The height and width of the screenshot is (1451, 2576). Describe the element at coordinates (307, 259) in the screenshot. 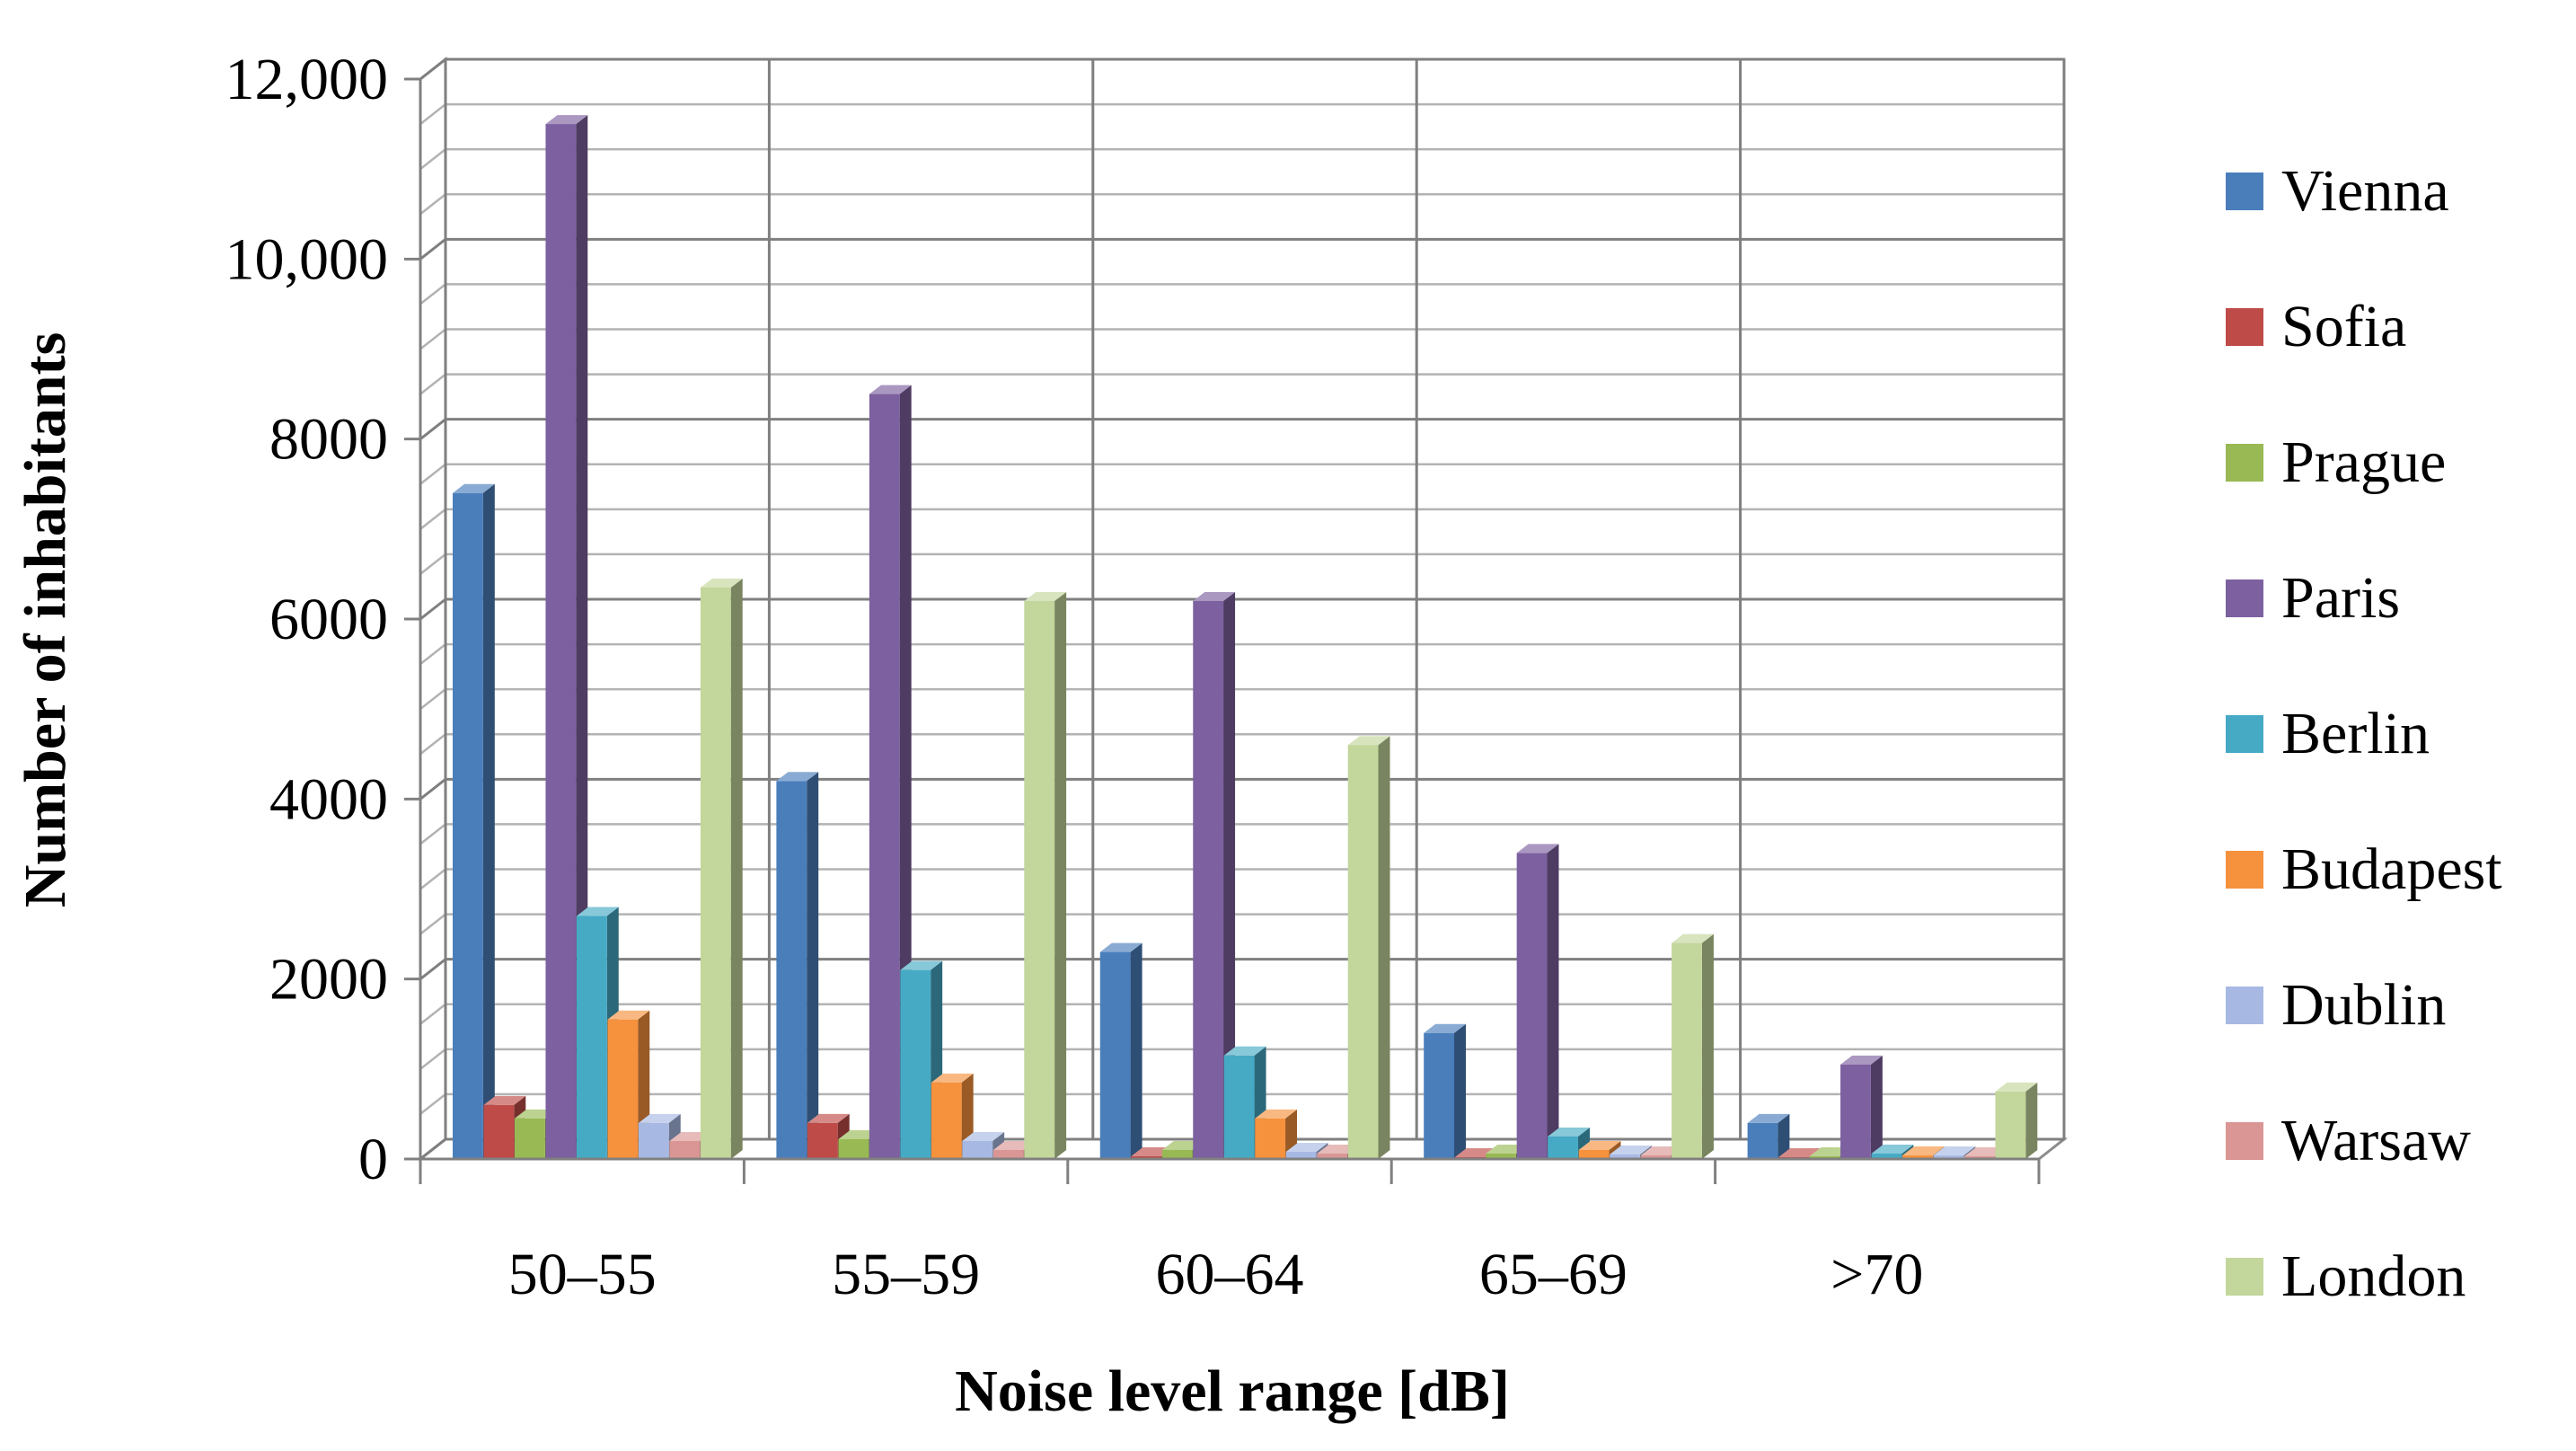

I see `y-tick-label: 10,000` at that location.